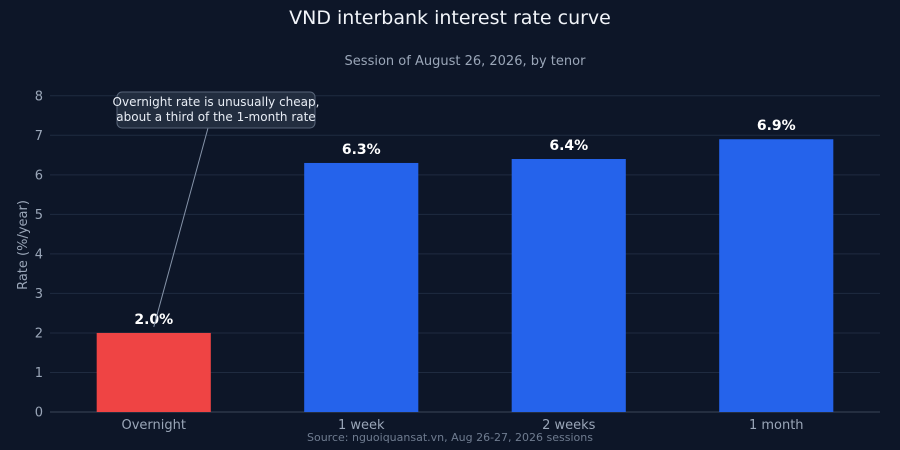 Image resolution: width=900 pixels, height=450 pixels. What do you see at coordinates (569, 425) in the screenshot?
I see `category-label: 2 weeks` at bounding box center [569, 425].